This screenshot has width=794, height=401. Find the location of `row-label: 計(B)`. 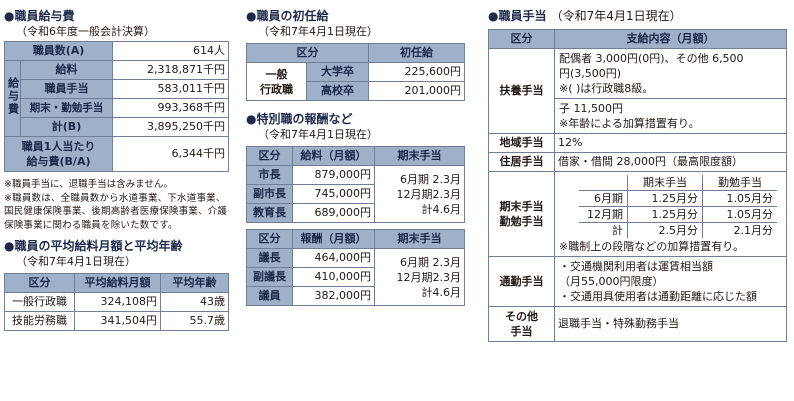

row-label: 計(B) is located at coordinates (66, 127).